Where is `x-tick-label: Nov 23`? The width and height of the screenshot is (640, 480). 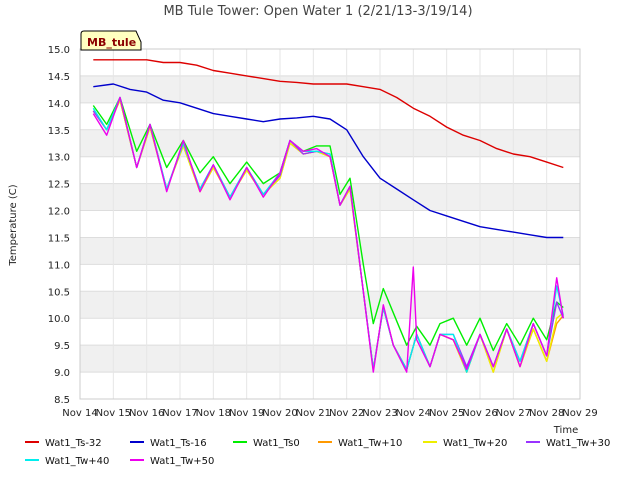 x-tick-label: Nov 23 is located at coordinates (379, 413).